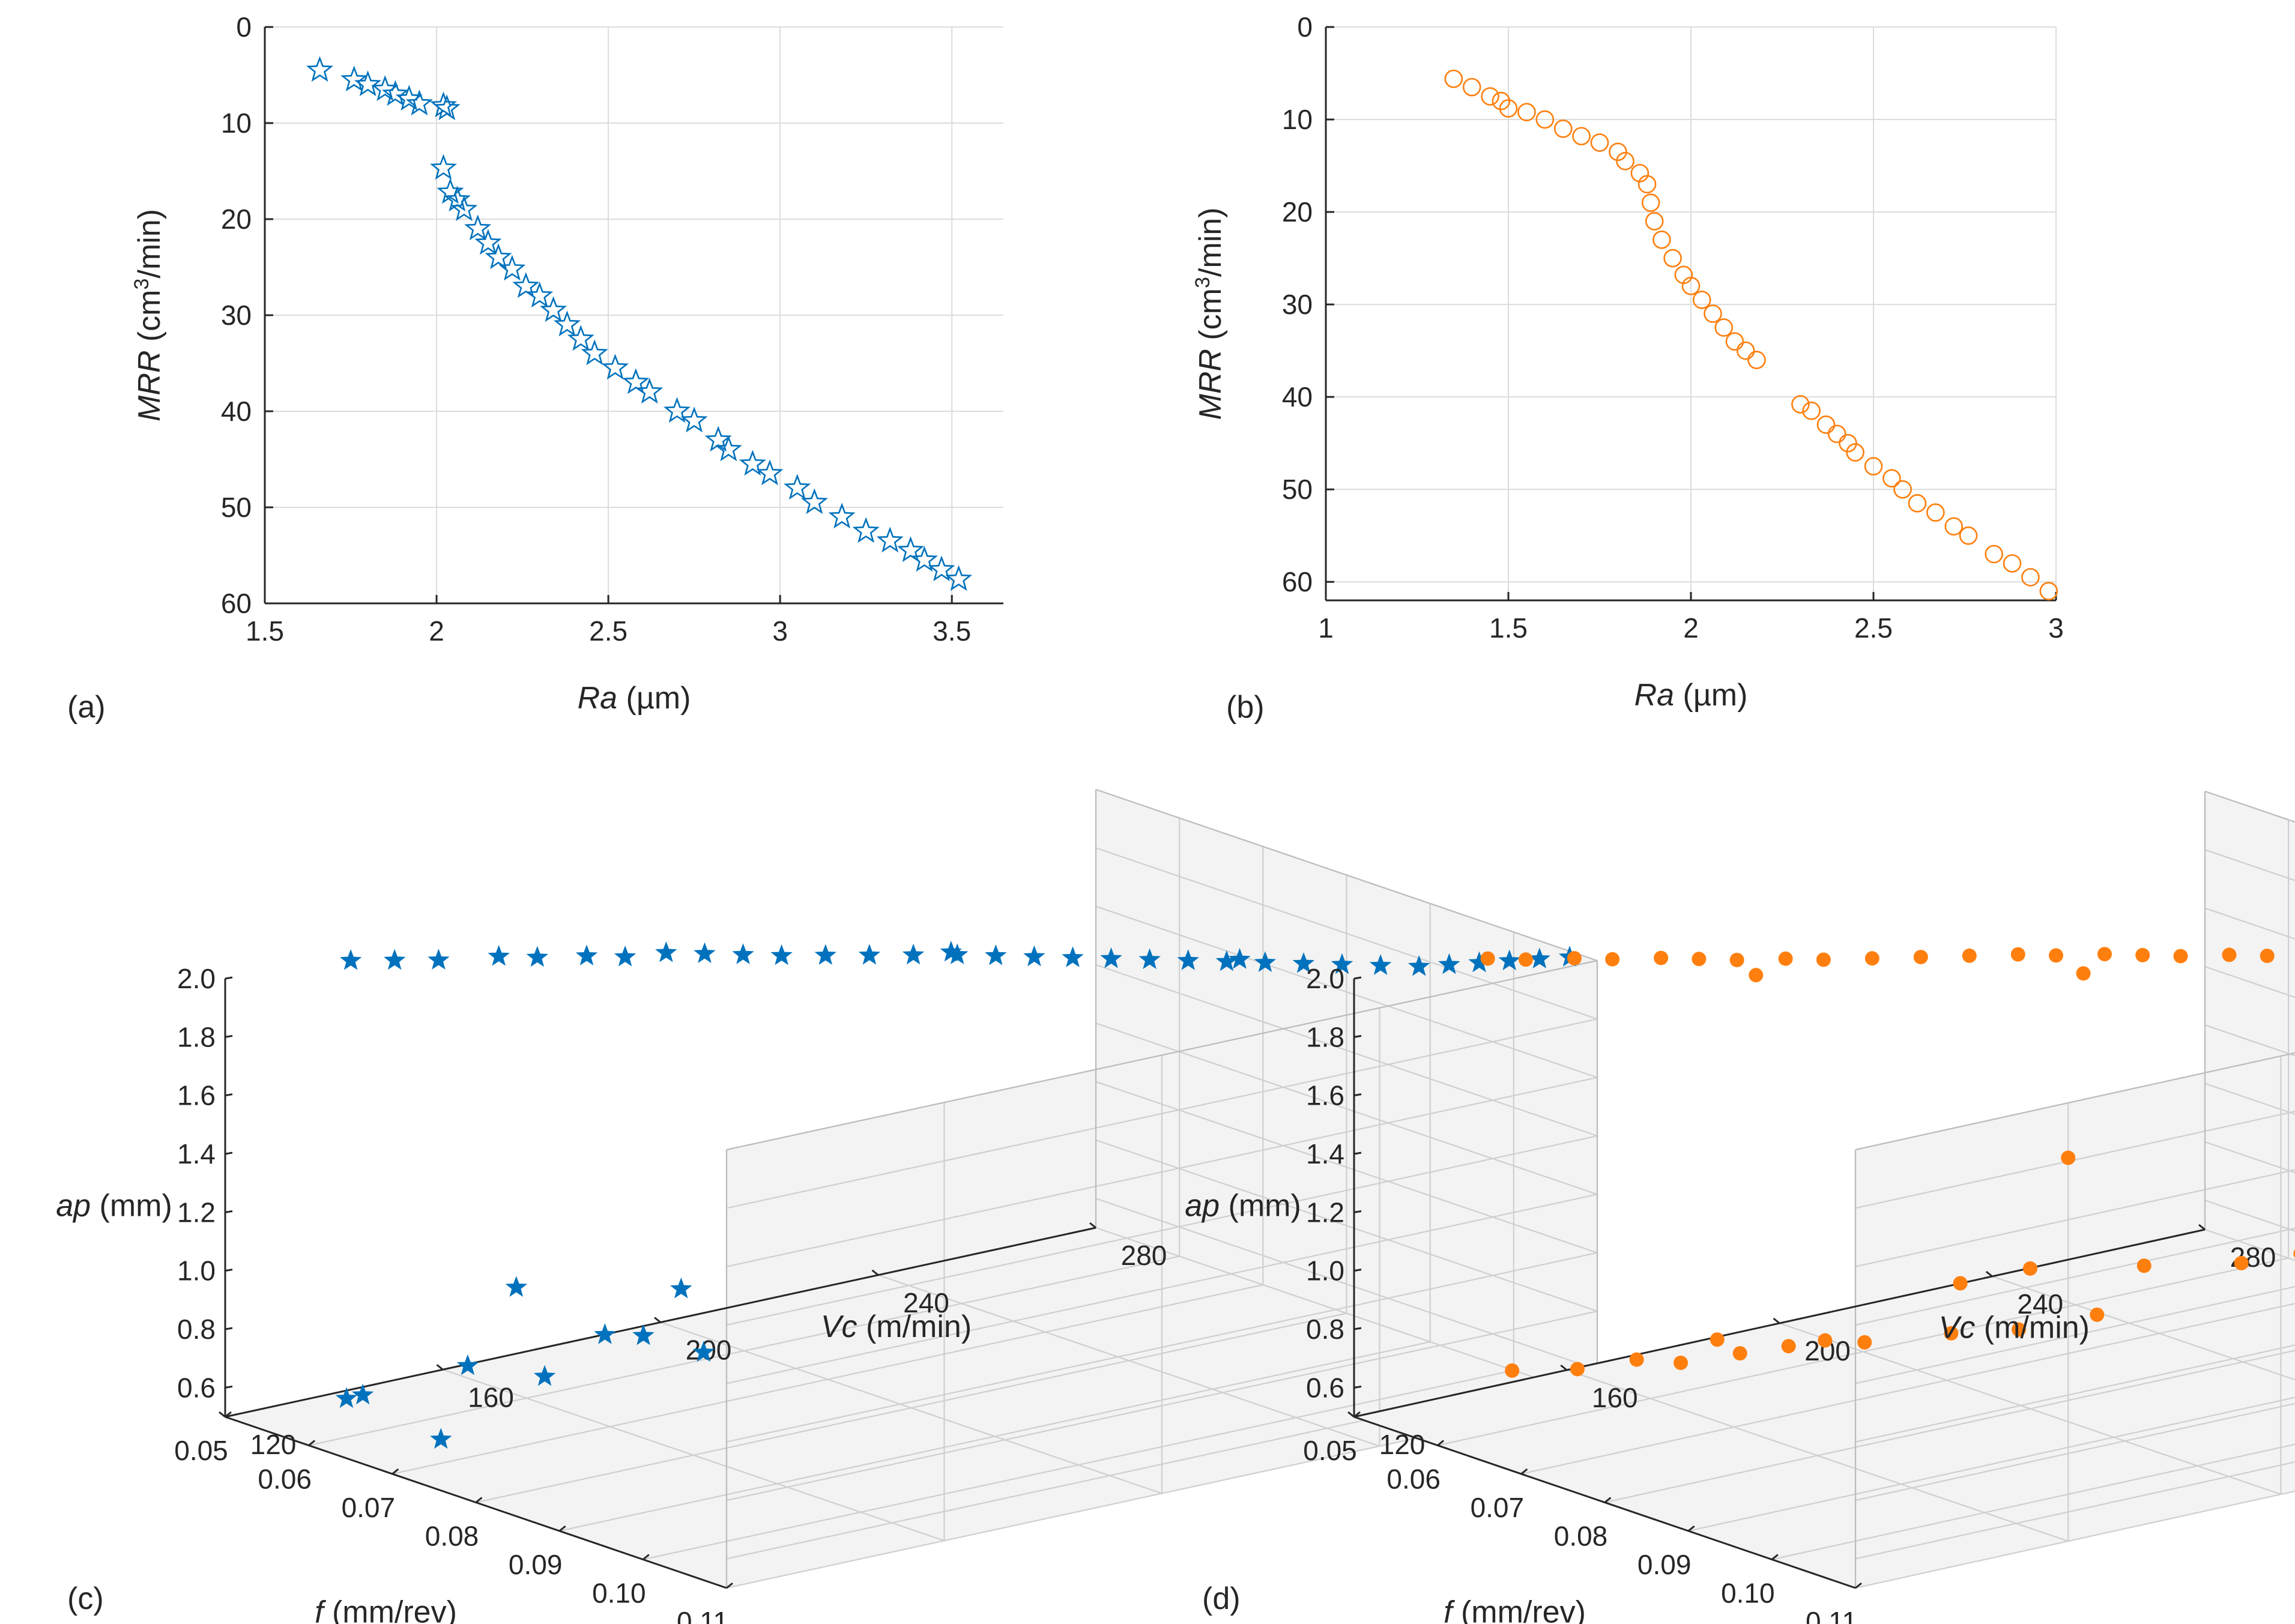 This screenshot has height=1624, width=2295. What do you see at coordinates (491, 1397) in the screenshot?
I see `vc-tick-label-c: 160` at bounding box center [491, 1397].